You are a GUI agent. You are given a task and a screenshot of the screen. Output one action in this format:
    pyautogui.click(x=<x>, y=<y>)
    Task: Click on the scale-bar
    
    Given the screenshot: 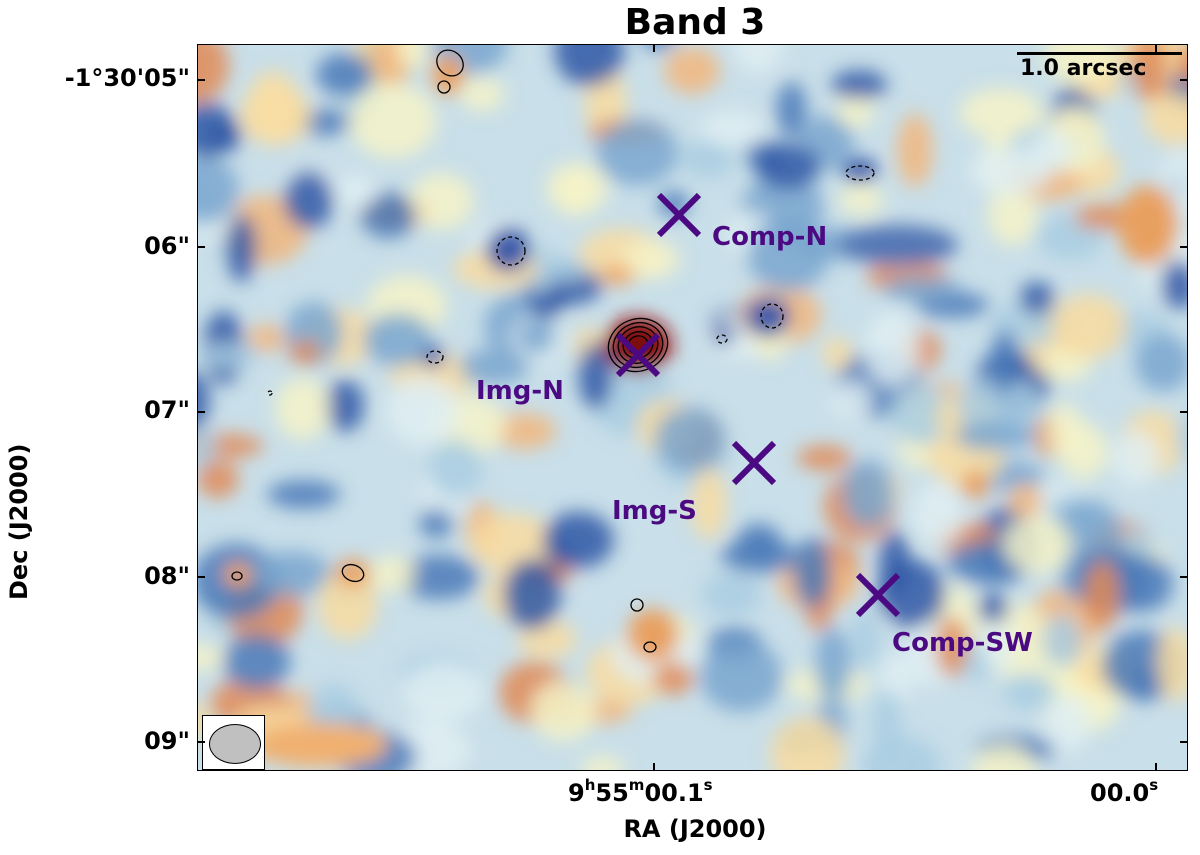 What is the action you would take?
    pyautogui.click(x=1099, y=53)
    